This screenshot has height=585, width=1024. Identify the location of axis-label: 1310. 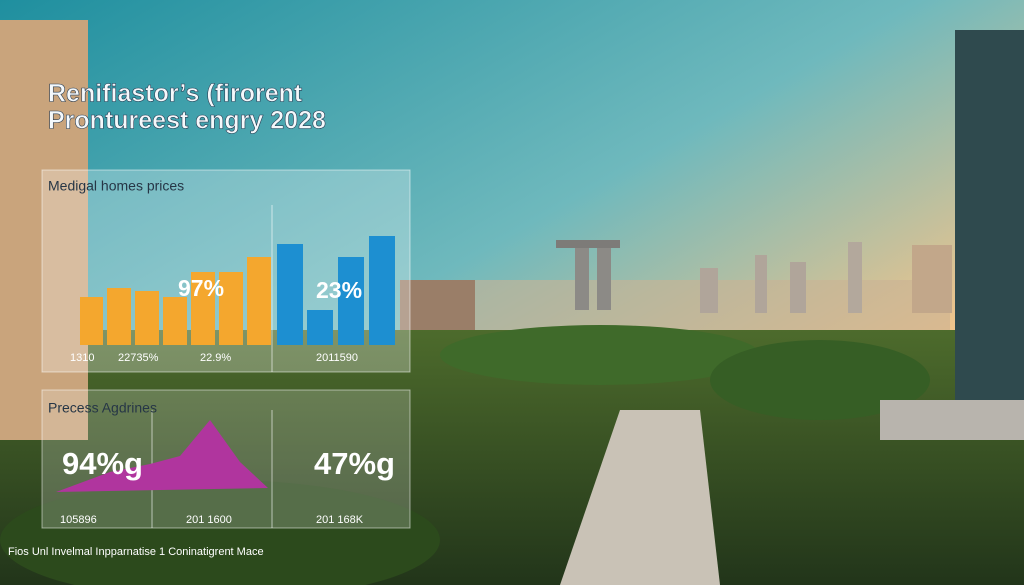
(82, 358).